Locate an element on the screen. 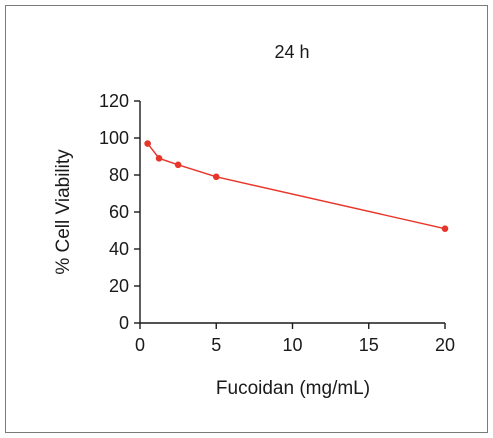 The width and height of the screenshot is (493, 438). y-tick-label: 120 is located at coordinates (114, 101).